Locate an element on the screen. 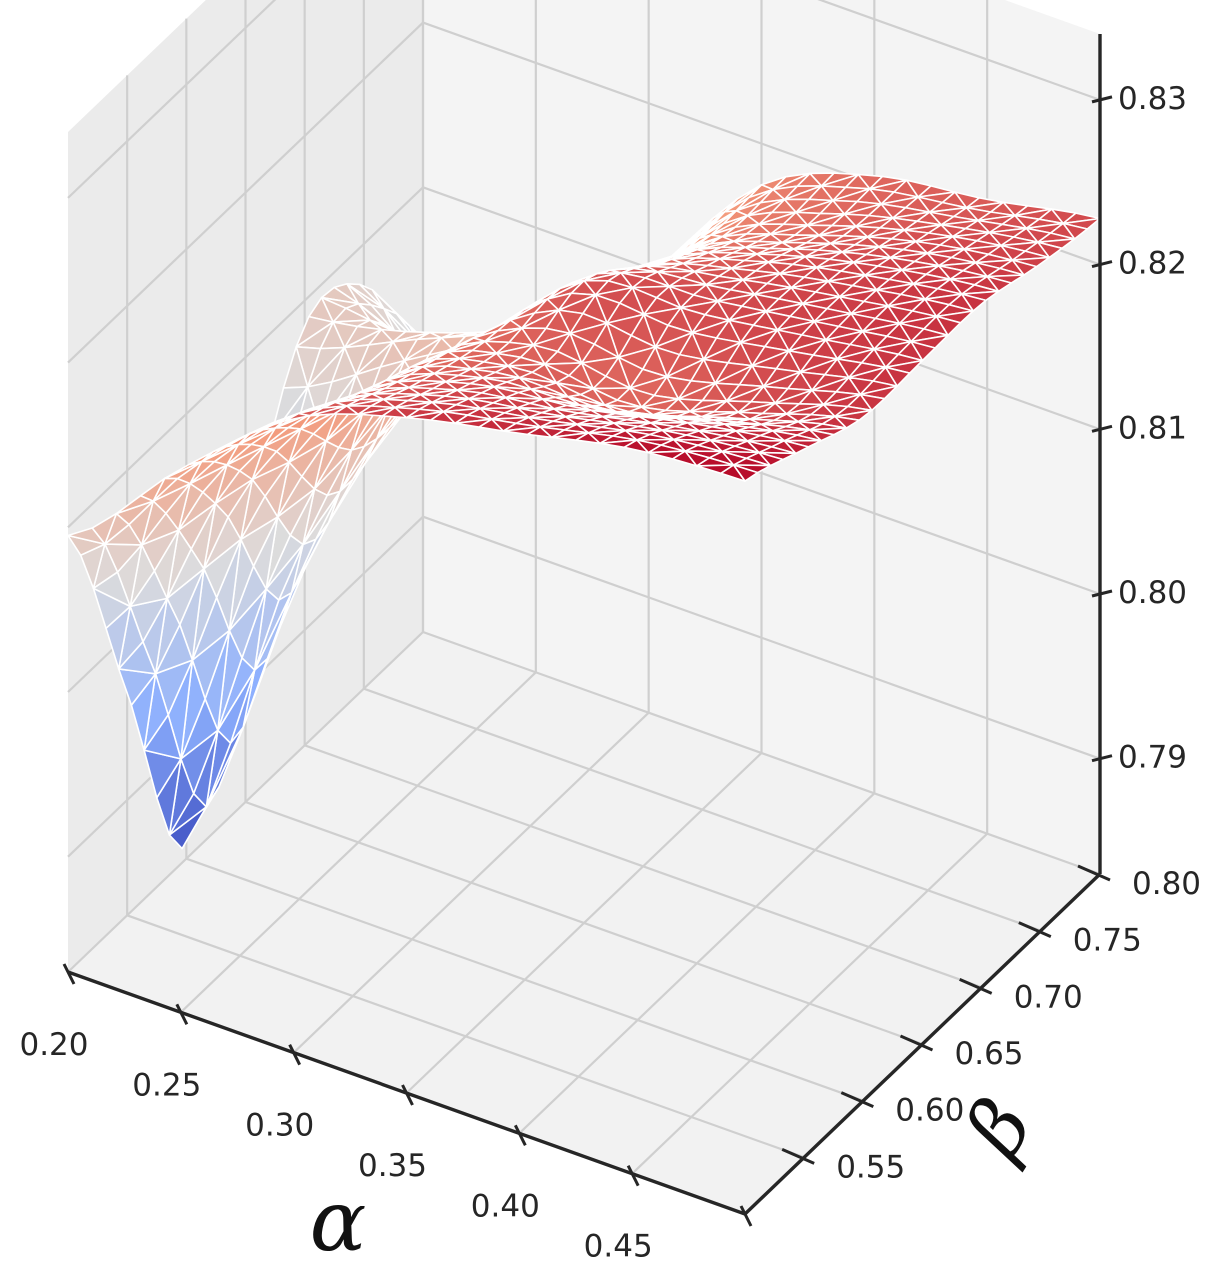 The width and height of the screenshot is (1230, 1274). z-tick-label: 0.82 is located at coordinates (1152, 264).